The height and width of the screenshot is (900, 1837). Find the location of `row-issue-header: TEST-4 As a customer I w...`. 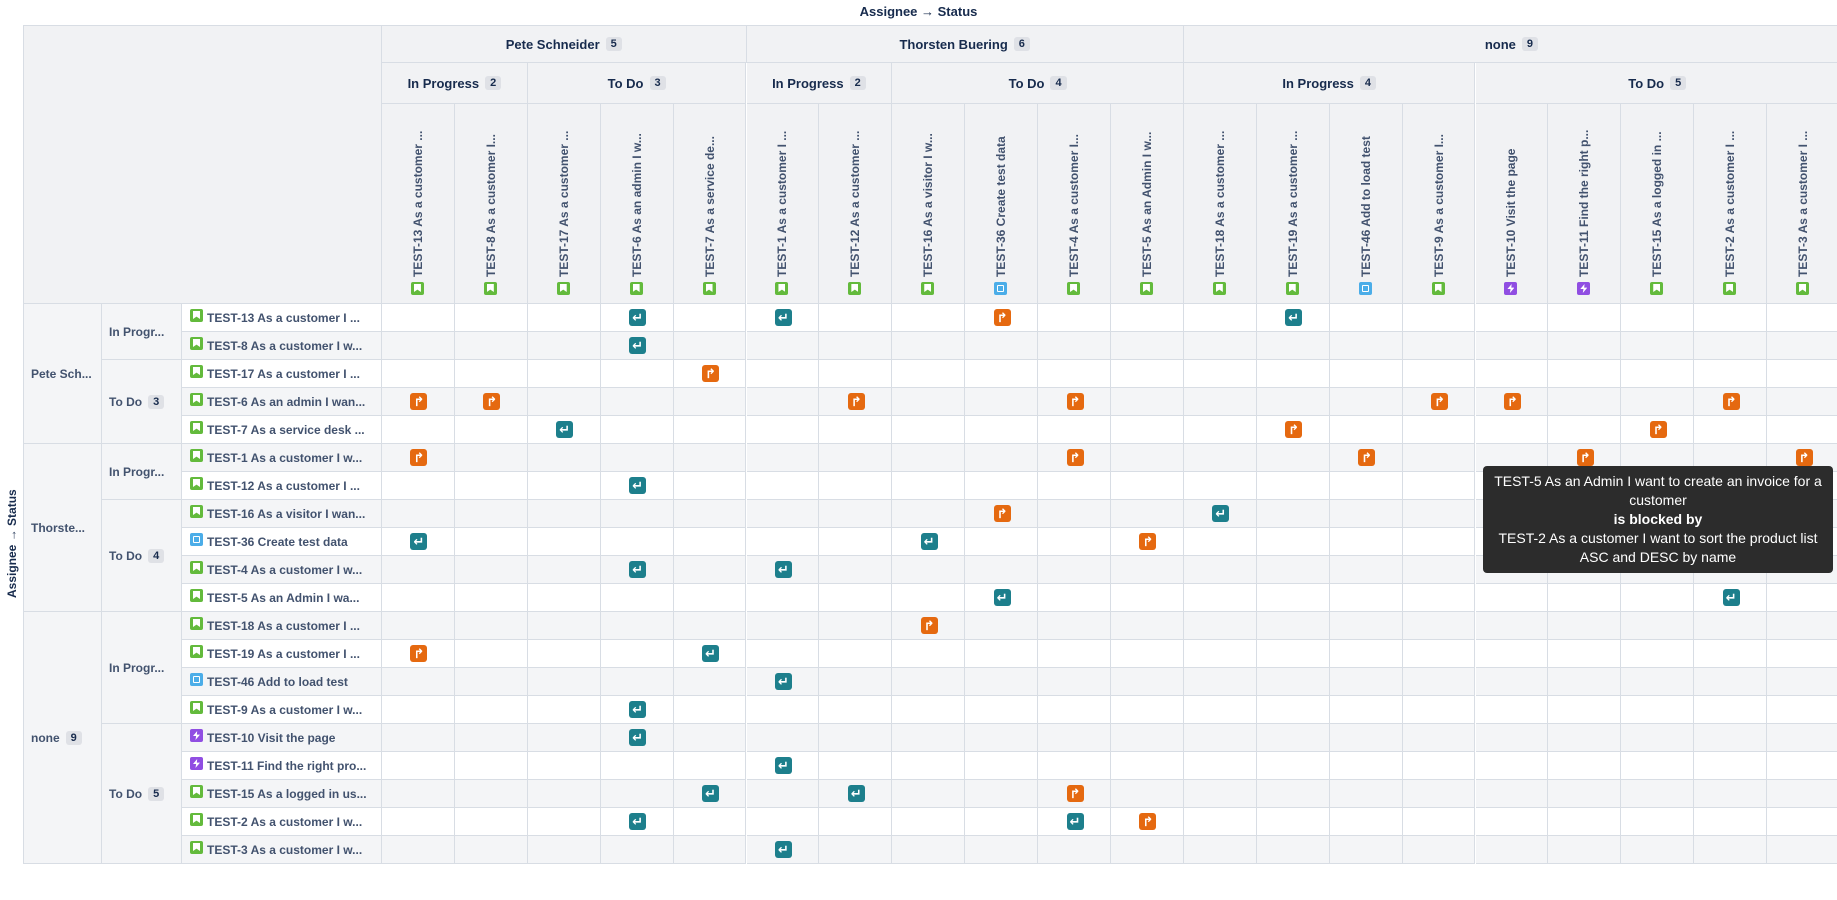

row-issue-header: TEST-4 As a customer I w... is located at coordinates (282, 570).